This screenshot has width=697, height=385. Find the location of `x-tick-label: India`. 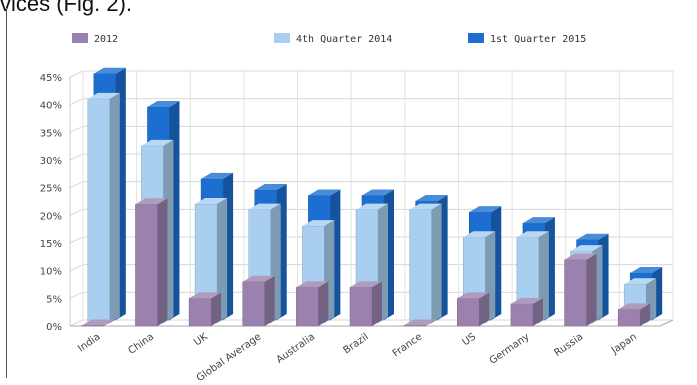

x-tick-label: India is located at coordinates (89, 342).